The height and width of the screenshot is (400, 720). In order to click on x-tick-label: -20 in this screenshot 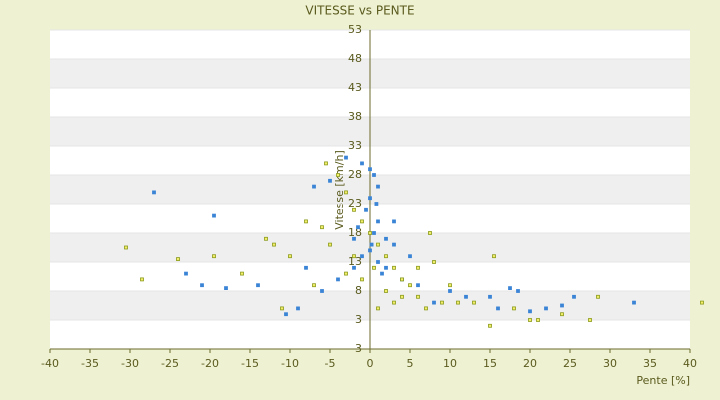, I will do `click(210, 363)`.